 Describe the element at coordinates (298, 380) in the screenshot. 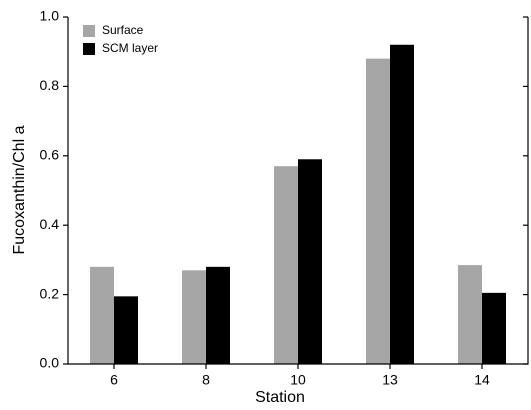

I see `x-tick-label: 10` at that location.